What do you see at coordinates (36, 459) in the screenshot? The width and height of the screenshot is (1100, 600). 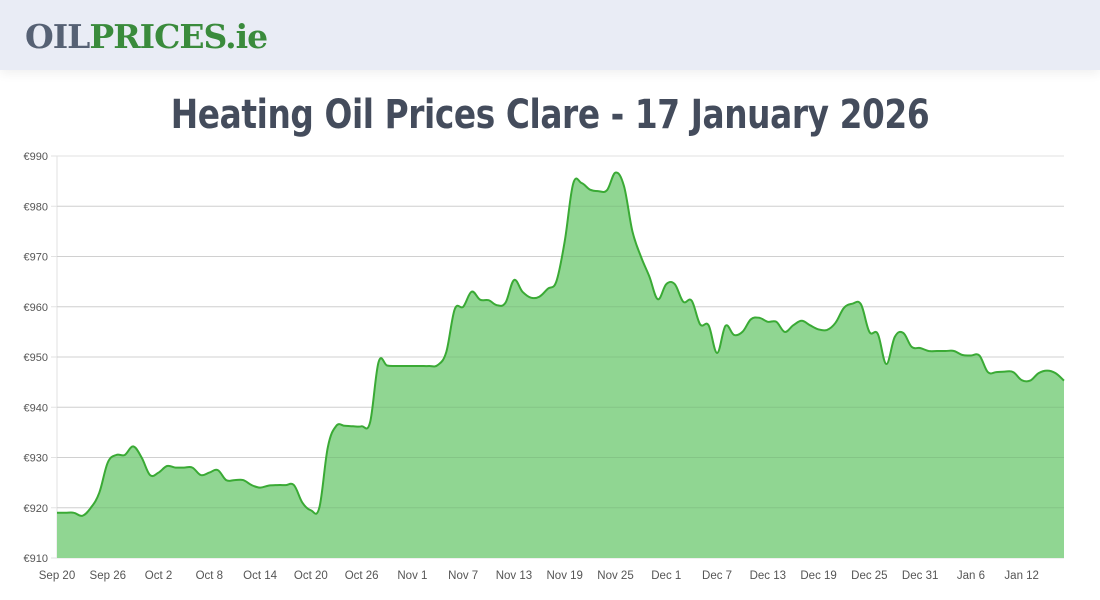 I see `y-tick-label: €930` at bounding box center [36, 459].